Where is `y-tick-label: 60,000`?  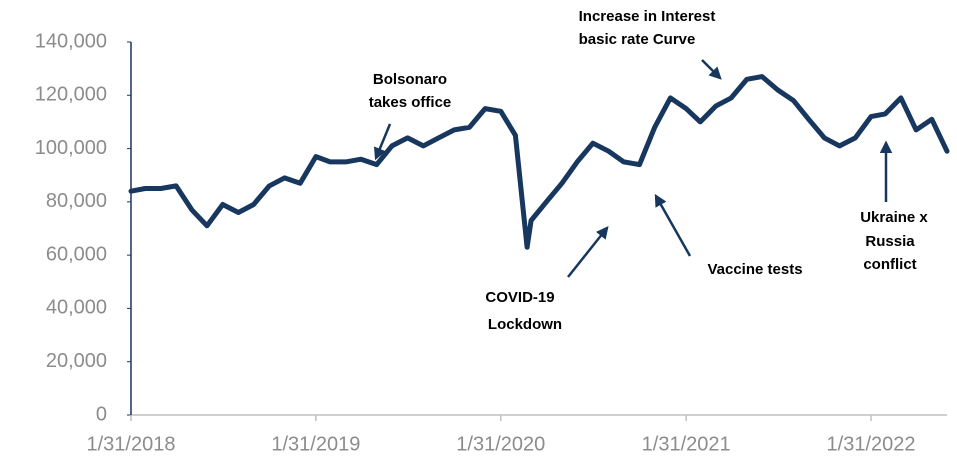 y-tick-label: 60,000 is located at coordinates (76, 254).